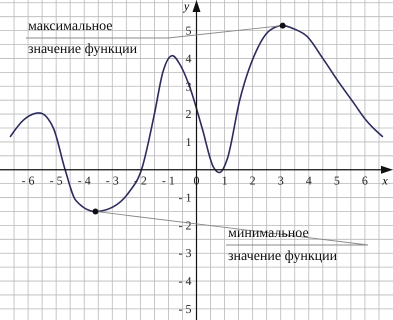 The width and height of the screenshot is (393, 320). Describe the element at coordinates (185, 197) in the screenshot. I see `y-tick-label: - 1` at that location.